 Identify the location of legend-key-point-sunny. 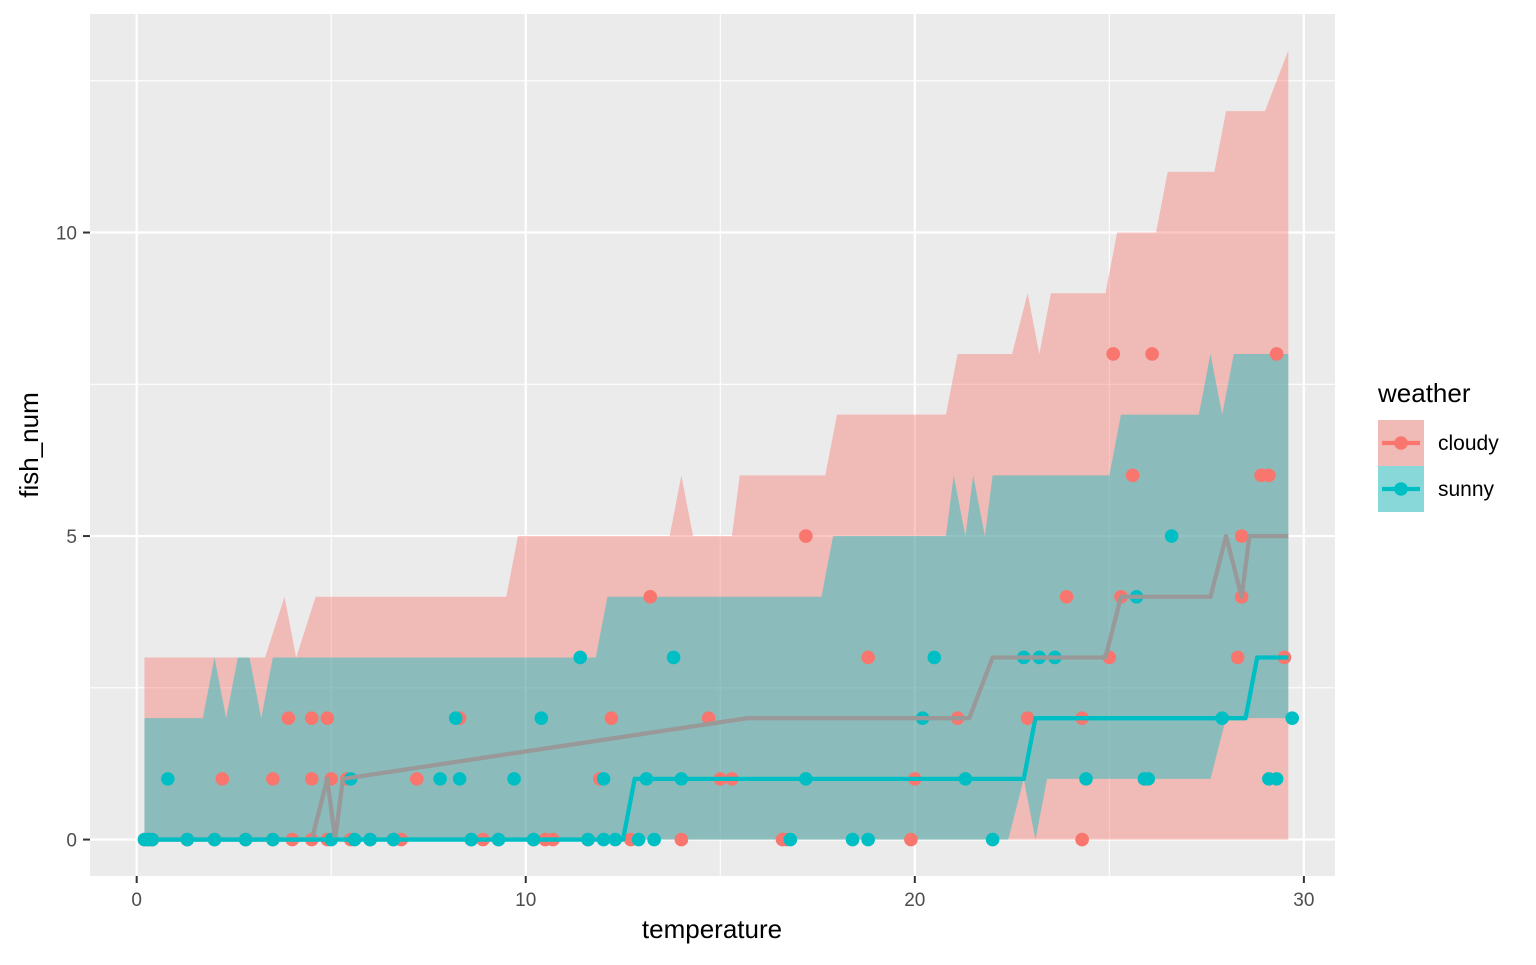
(1401, 489).